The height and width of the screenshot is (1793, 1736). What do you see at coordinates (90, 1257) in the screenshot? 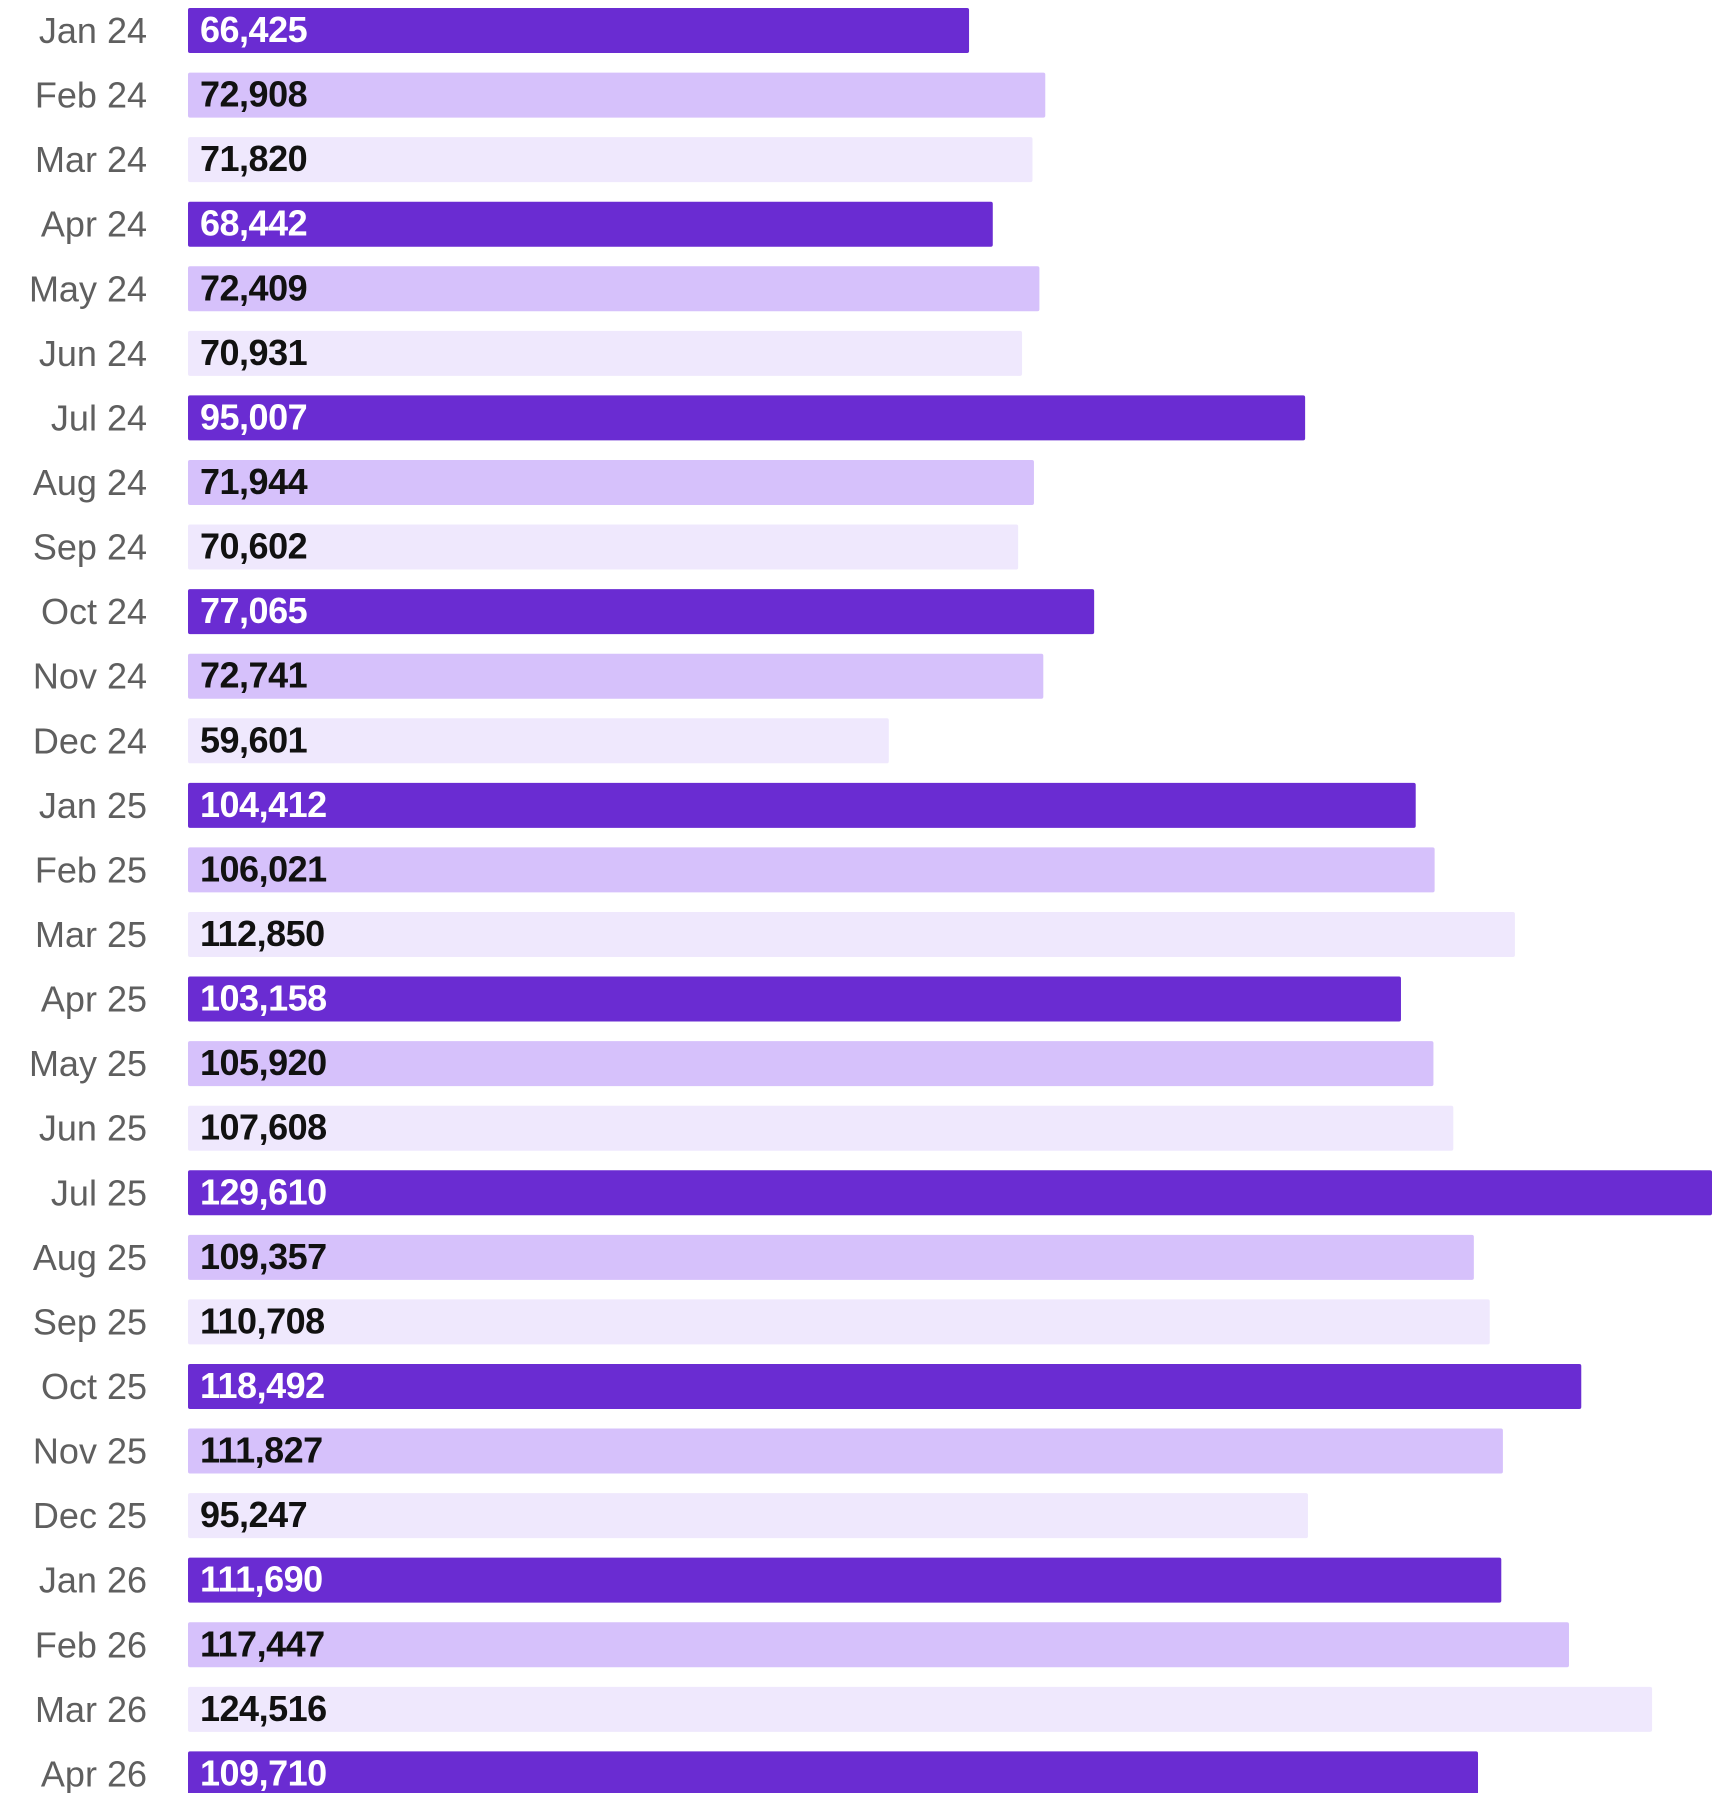
I see `category-label: Aug 25` at bounding box center [90, 1257].